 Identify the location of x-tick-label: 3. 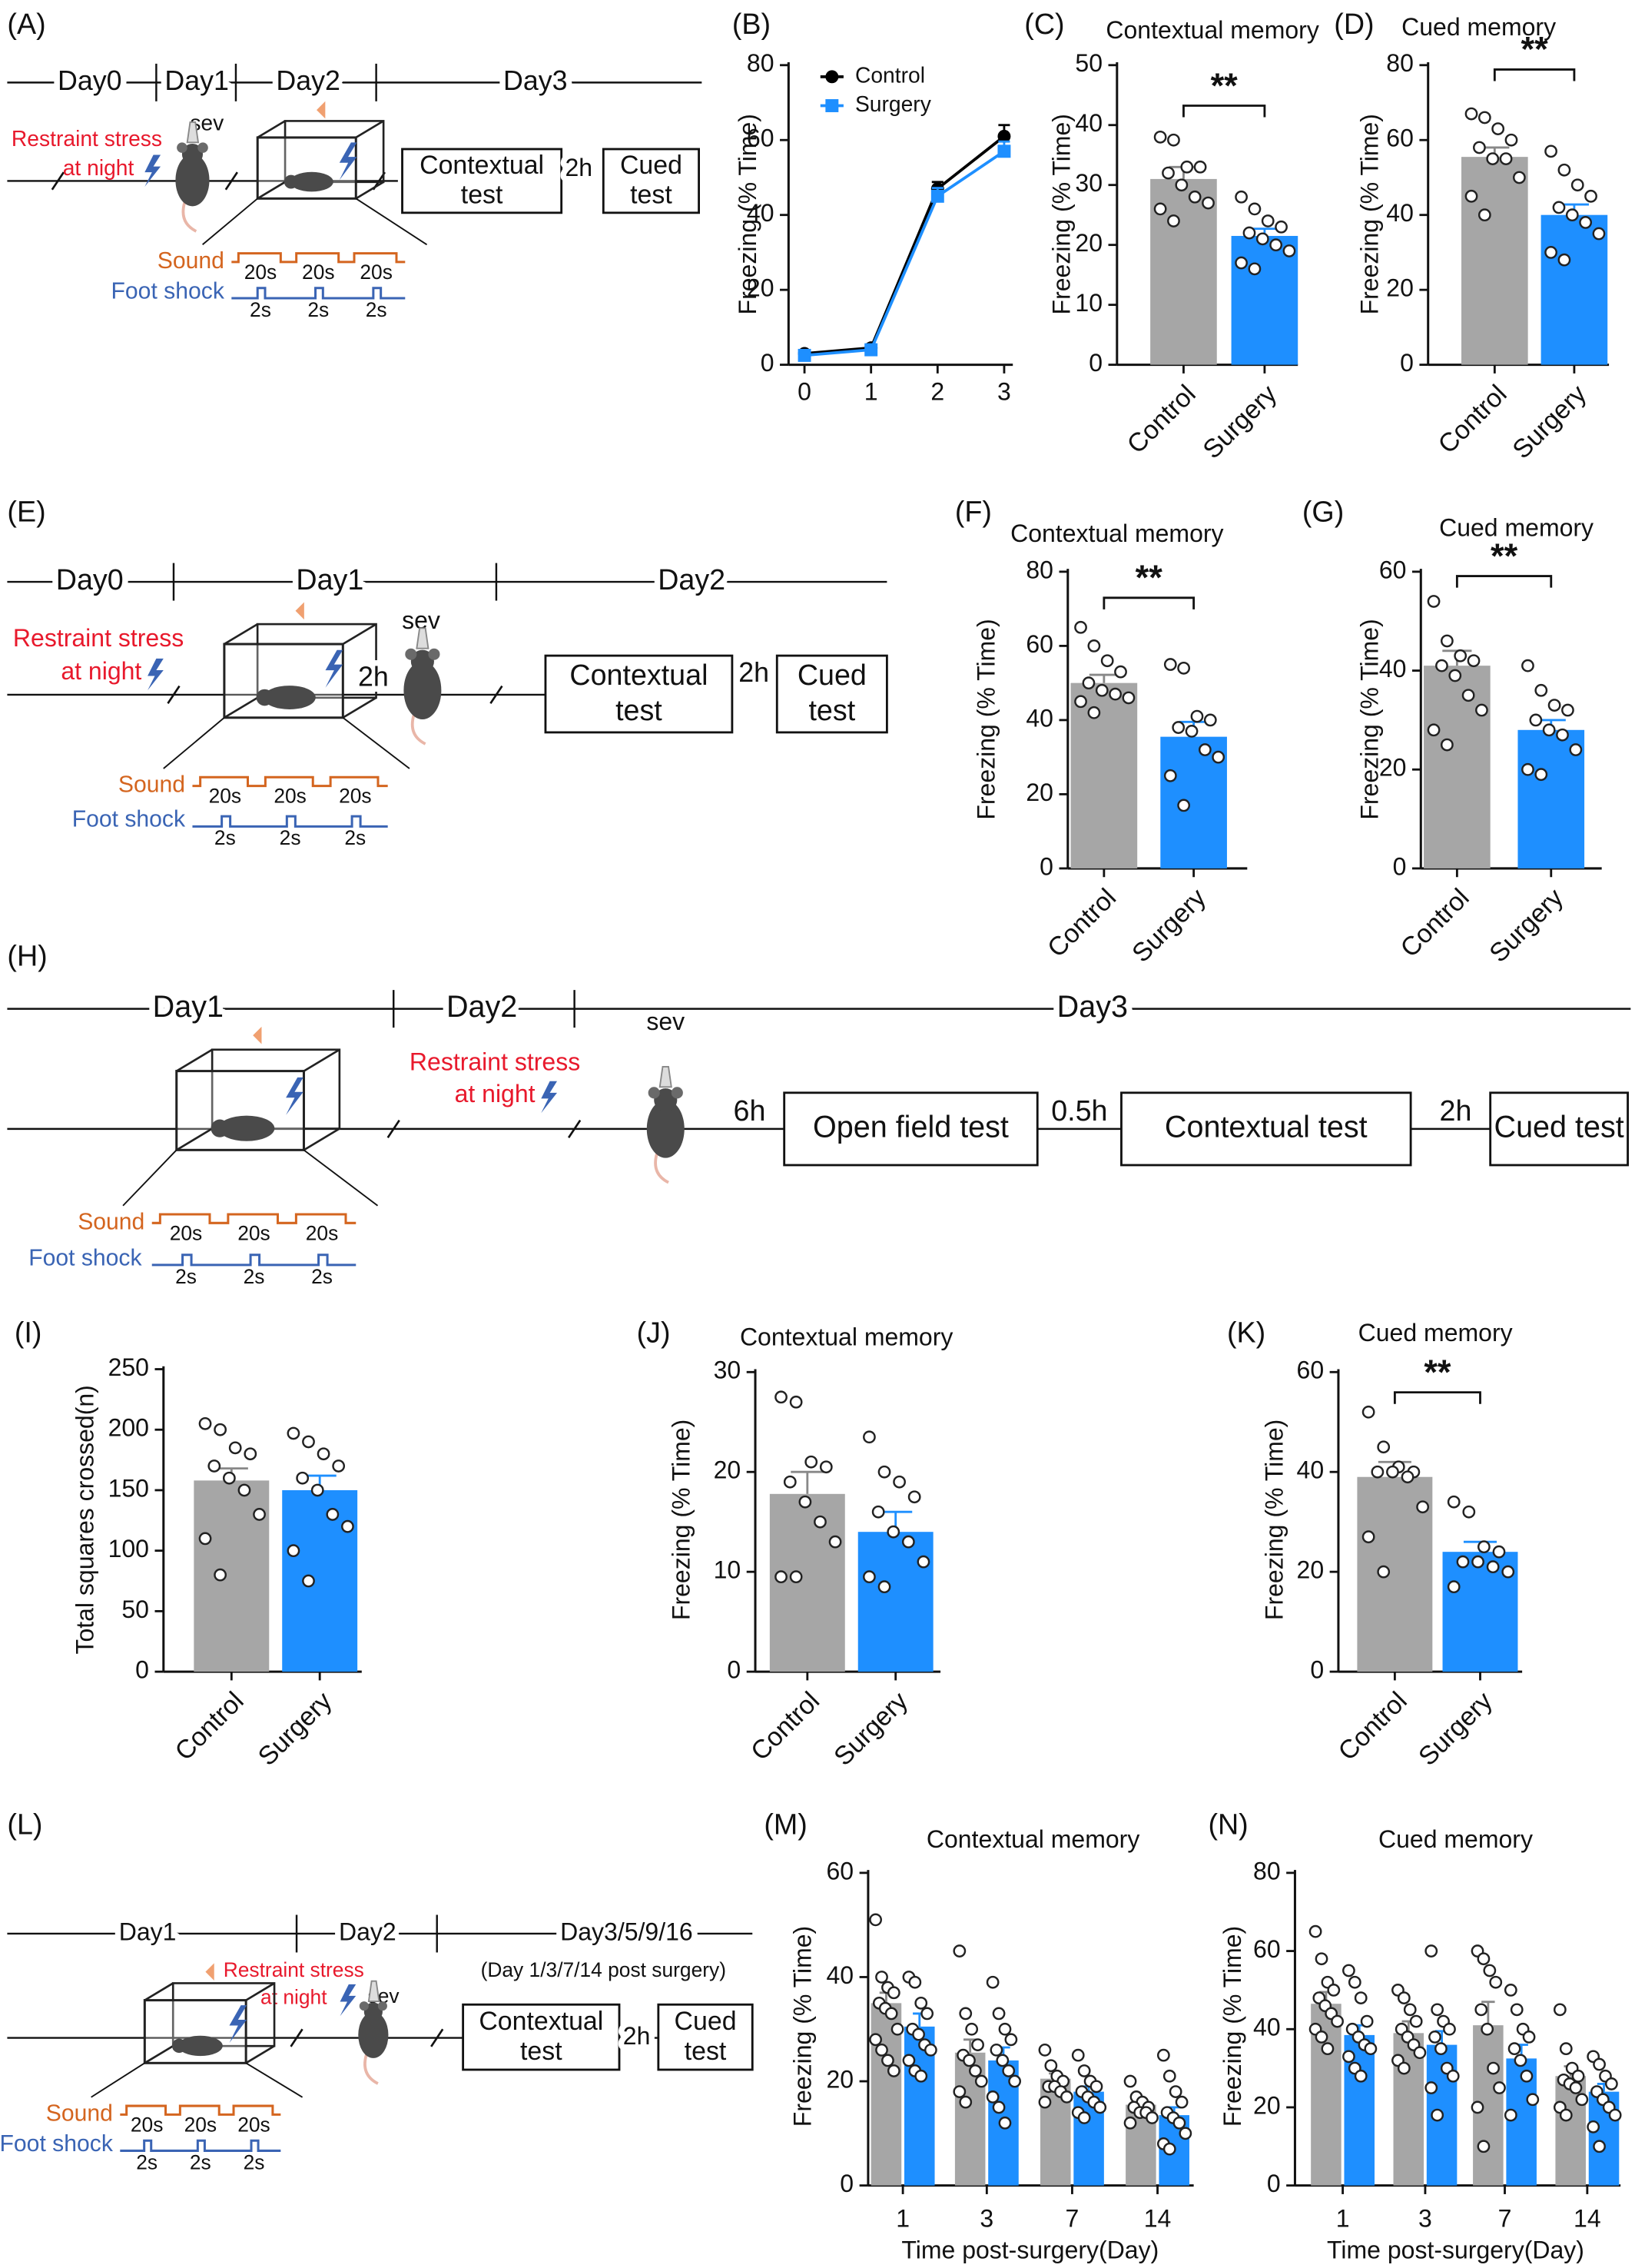
(1425, 2218).